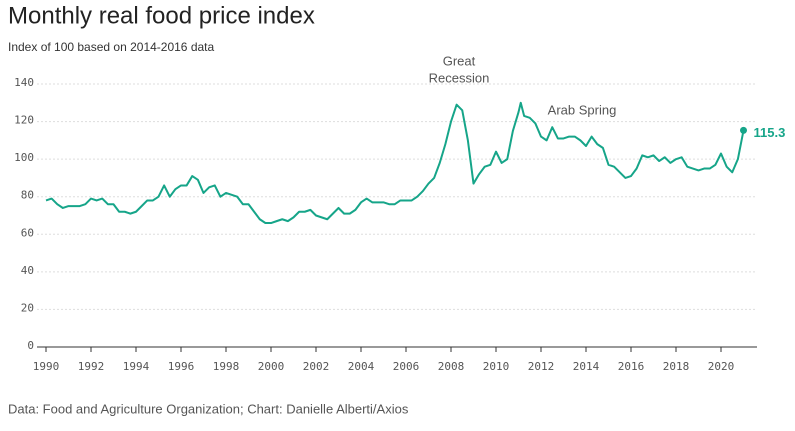 The width and height of the screenshot is (795, 431). I want to click on x-tick-label: 1998, so click(226, 366).